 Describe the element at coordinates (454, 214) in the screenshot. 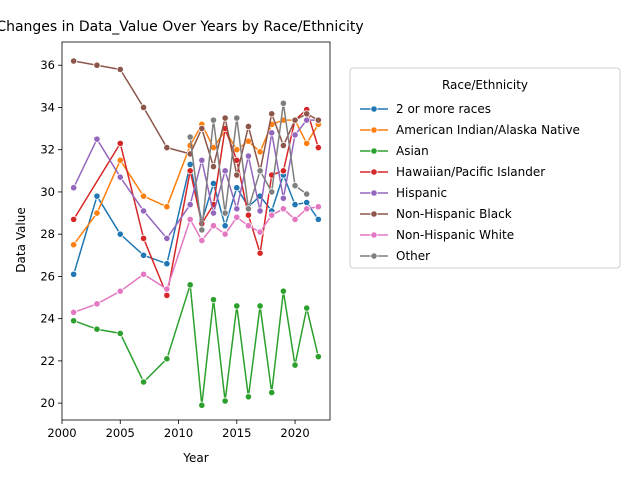

I see `legend-label: Non-Hispanic Black` at that location.